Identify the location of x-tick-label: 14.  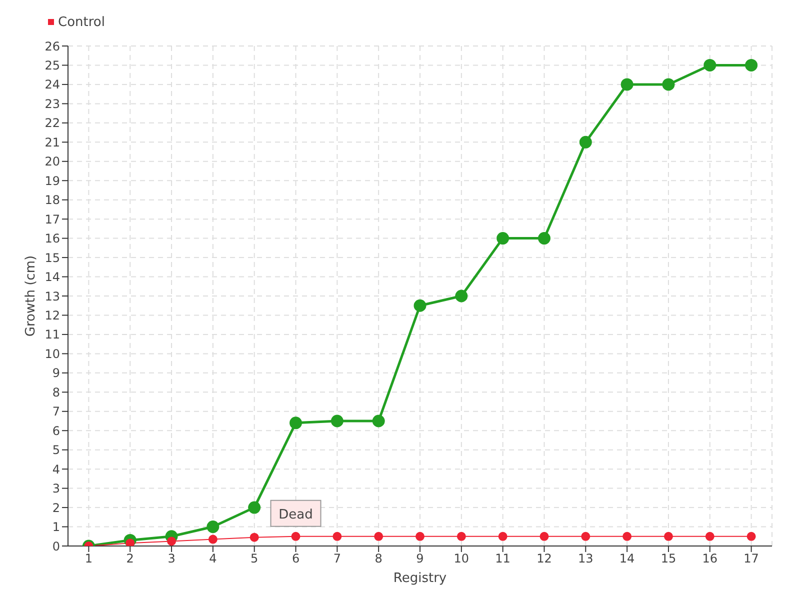
(627, 559).